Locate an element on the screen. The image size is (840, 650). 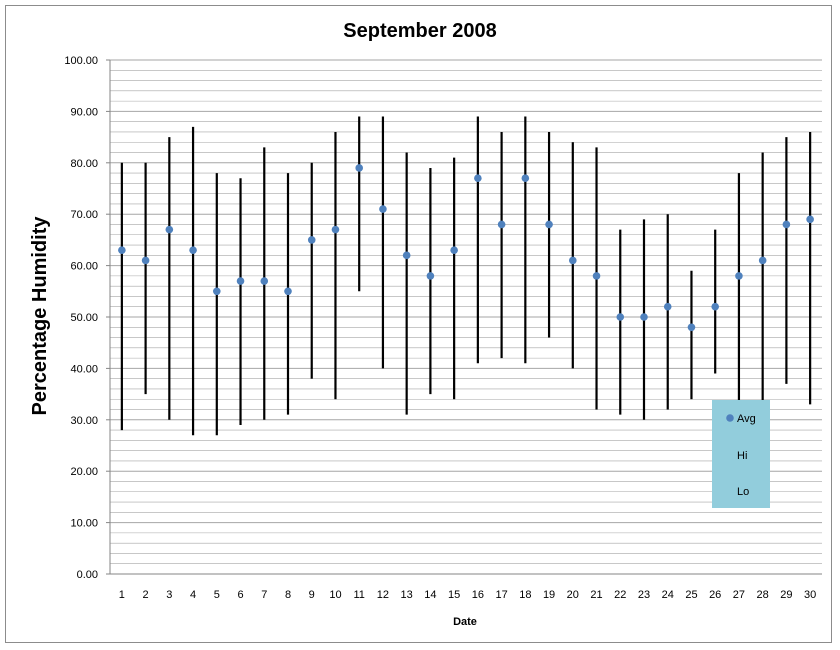
x-tick-label: 24 is located at coordinates (668, 595).